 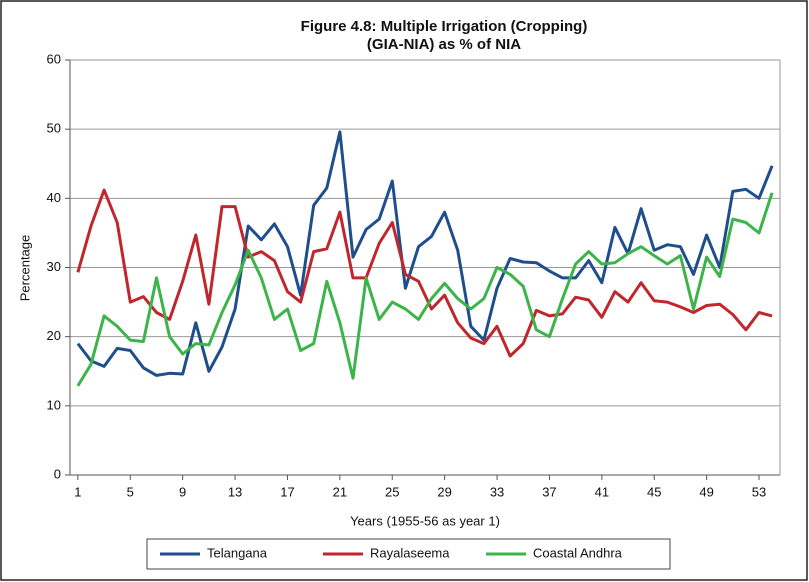 What do you see at coordinates (444, 491) in the screenshot?
I see `x-tick-label: 29` at bounding box center [444, 491].